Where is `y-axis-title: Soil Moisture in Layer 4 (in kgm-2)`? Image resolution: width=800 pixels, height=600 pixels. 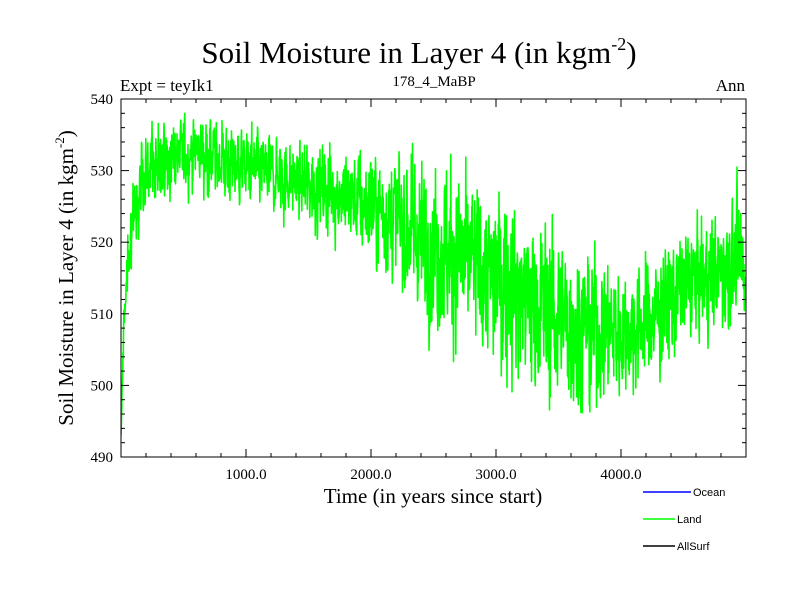
y-axis-title: Soil Moisture in Layer 4 (in kgm-2) is located at coordinates (65, 277).